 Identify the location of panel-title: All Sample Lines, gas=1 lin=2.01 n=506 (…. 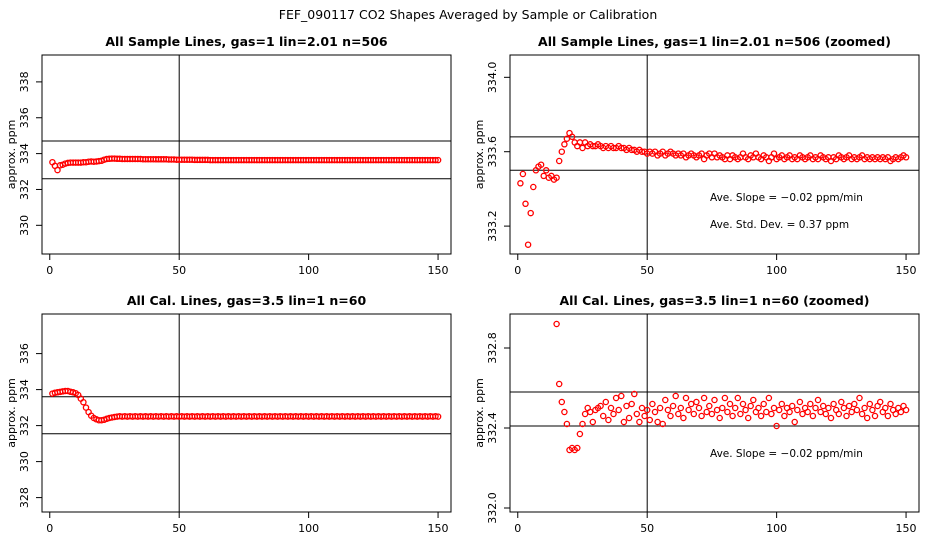
(714, 41).